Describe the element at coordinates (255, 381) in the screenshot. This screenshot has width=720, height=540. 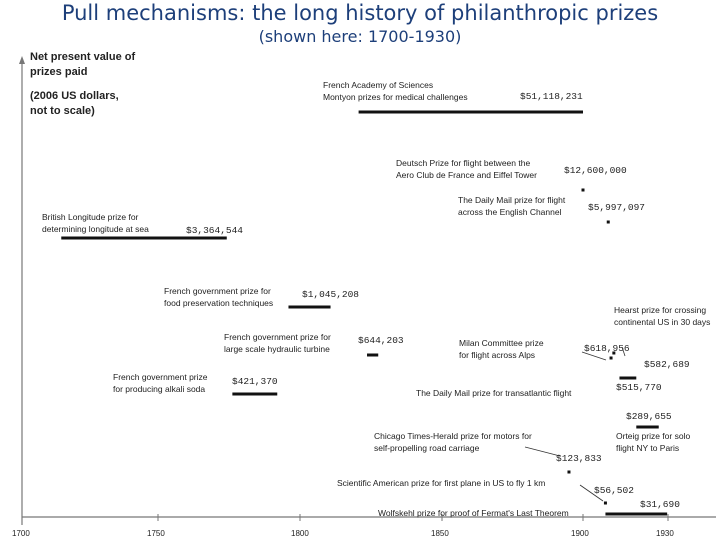
I see `prize-value-label: $421,370` at that location.